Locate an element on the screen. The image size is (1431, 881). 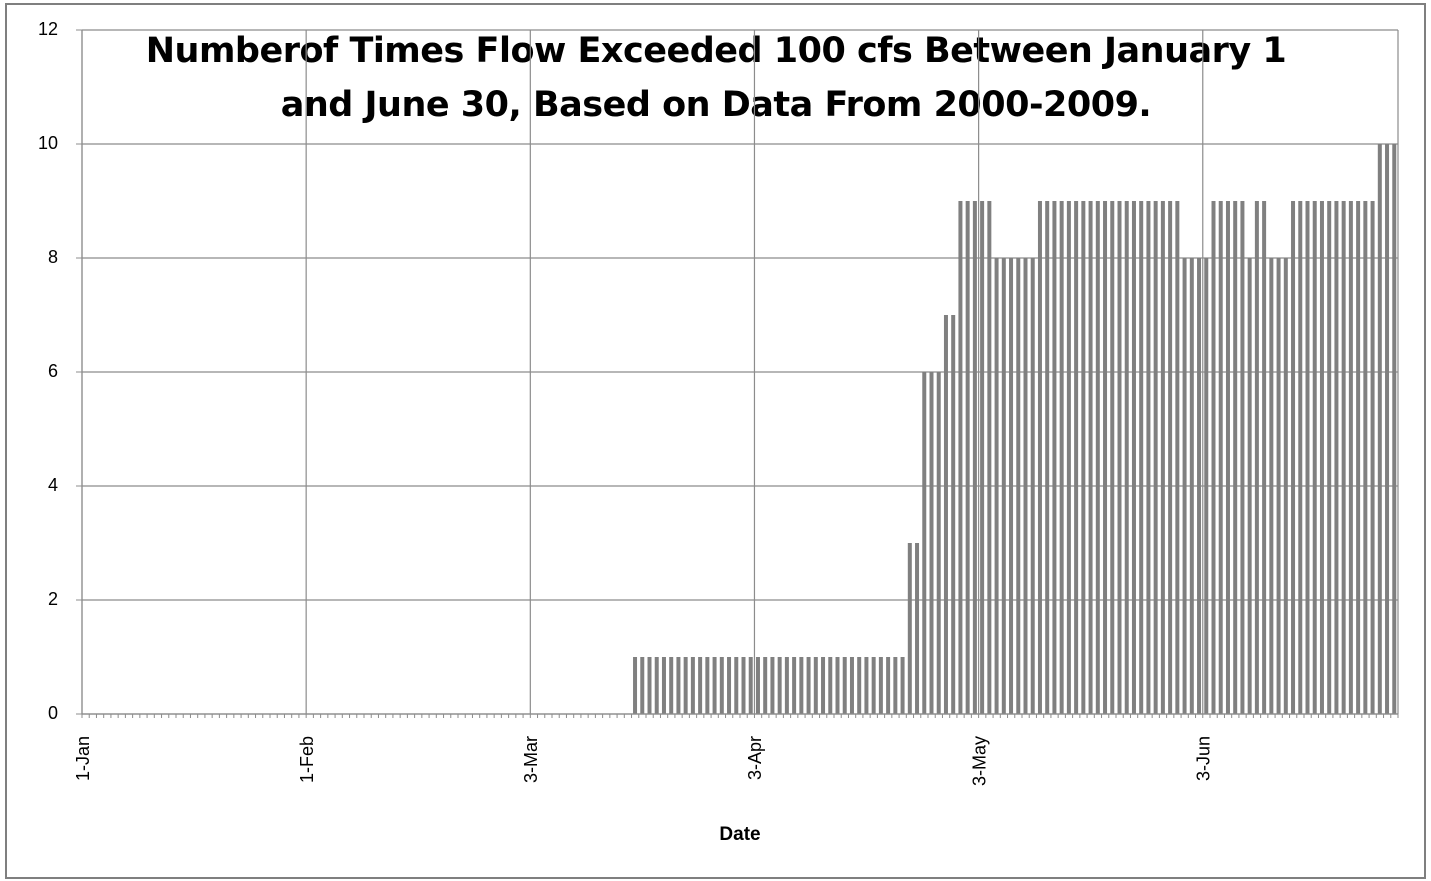
x-tick-label: 3-Mar is located at coordinates (531, 759).